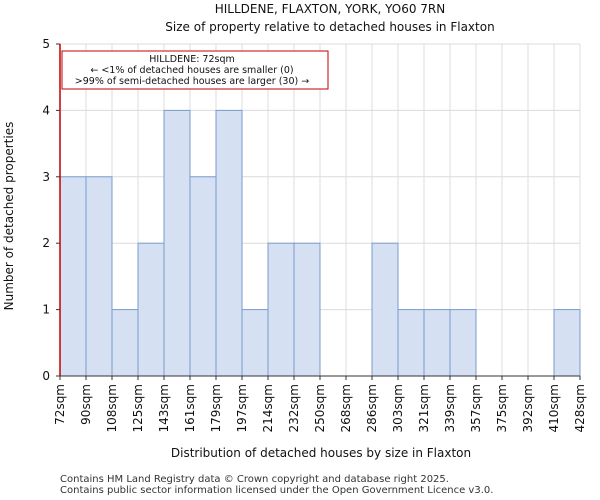 This screenshot has height=500, width=600. What do you see at coordinates (307, 309) in the screenshot?
I see `bar-232sqm` at bounding box center [307, 309].